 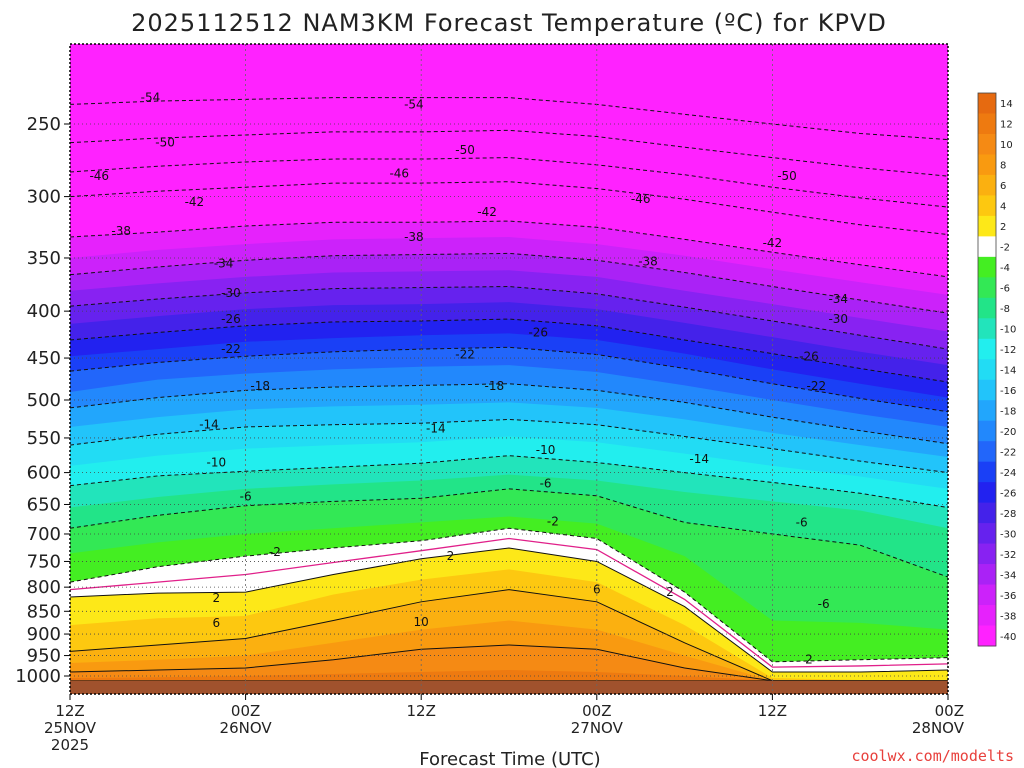 I want to click on x-tick-label: 2025, so click(x=70, y=745).